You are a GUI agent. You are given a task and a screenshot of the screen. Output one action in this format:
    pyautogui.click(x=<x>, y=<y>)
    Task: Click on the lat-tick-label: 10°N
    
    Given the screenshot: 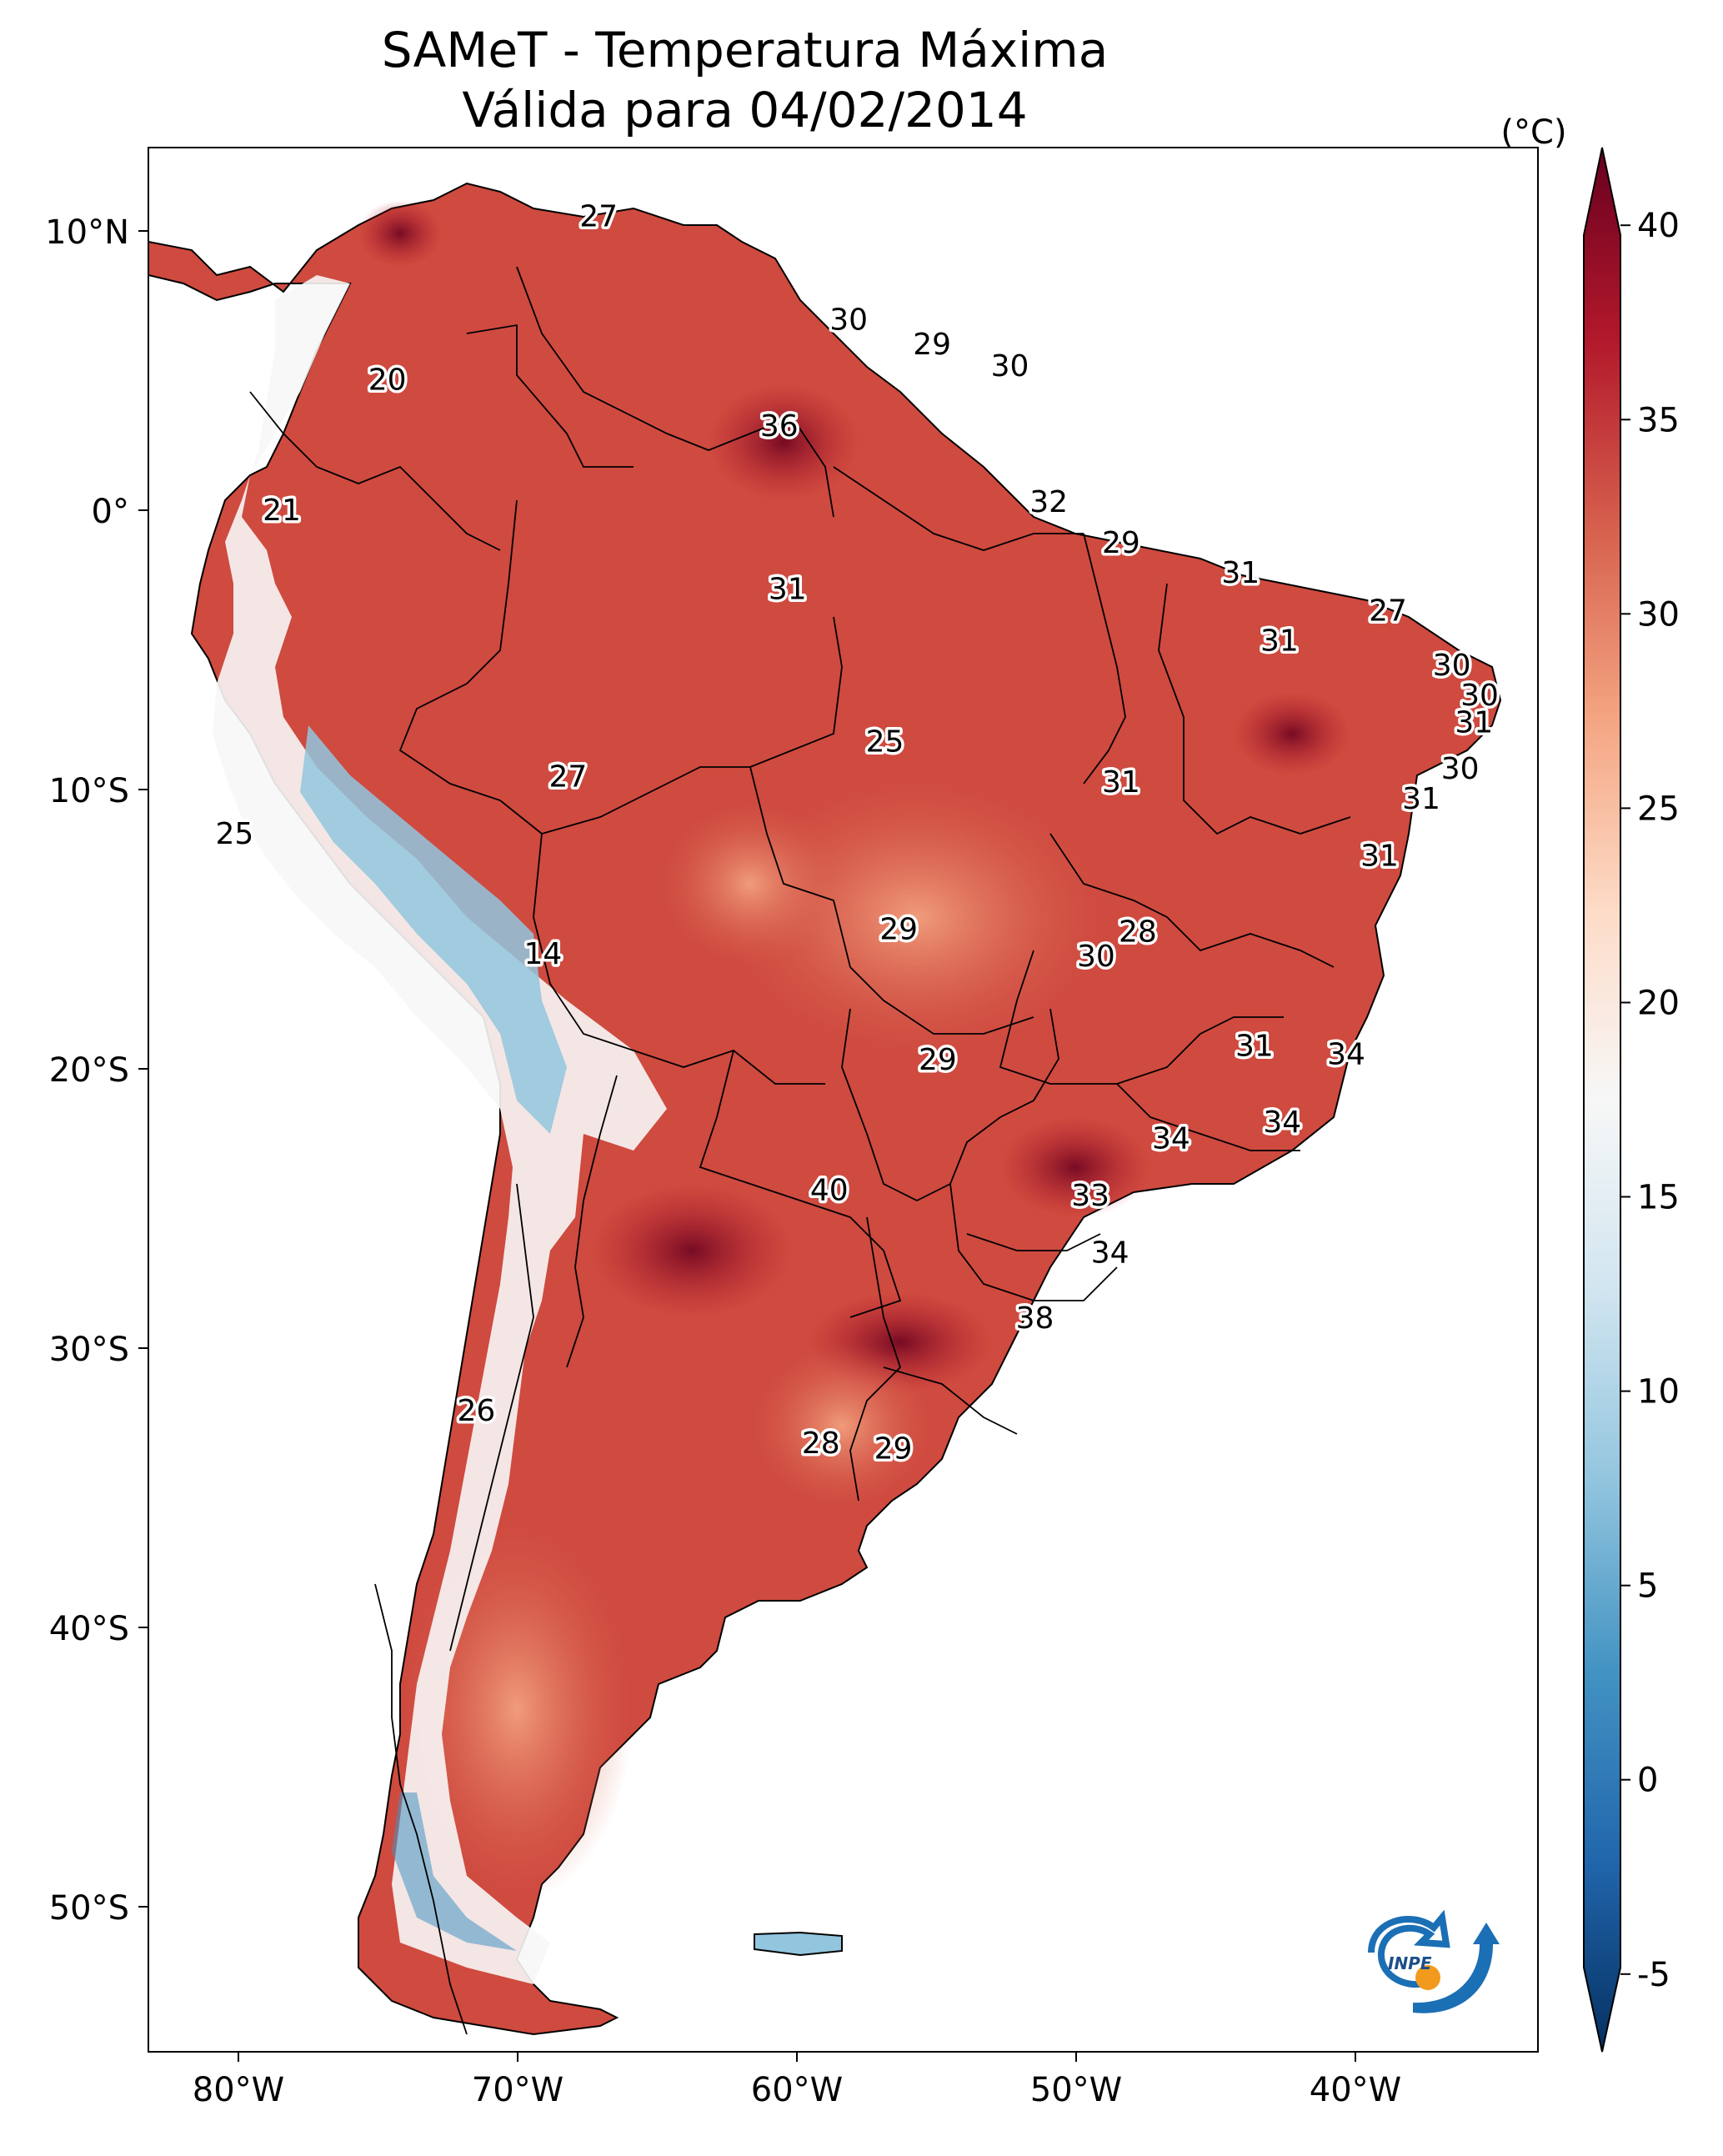 What is the action you would take?
    pyautogui.click(x=87, y=232)
    